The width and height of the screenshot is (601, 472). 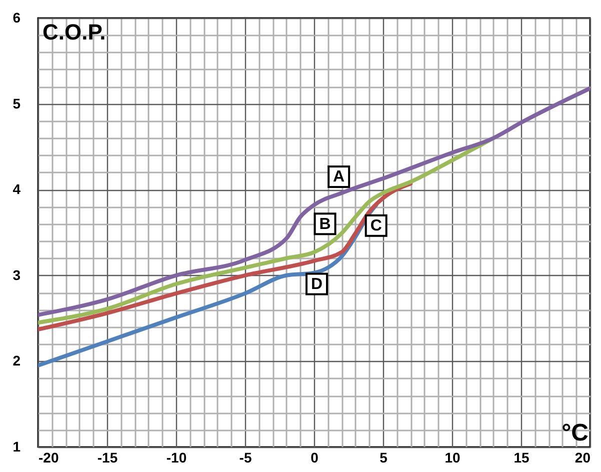 I want to click on x-tick-label: -15, so click(x=107, y=458).